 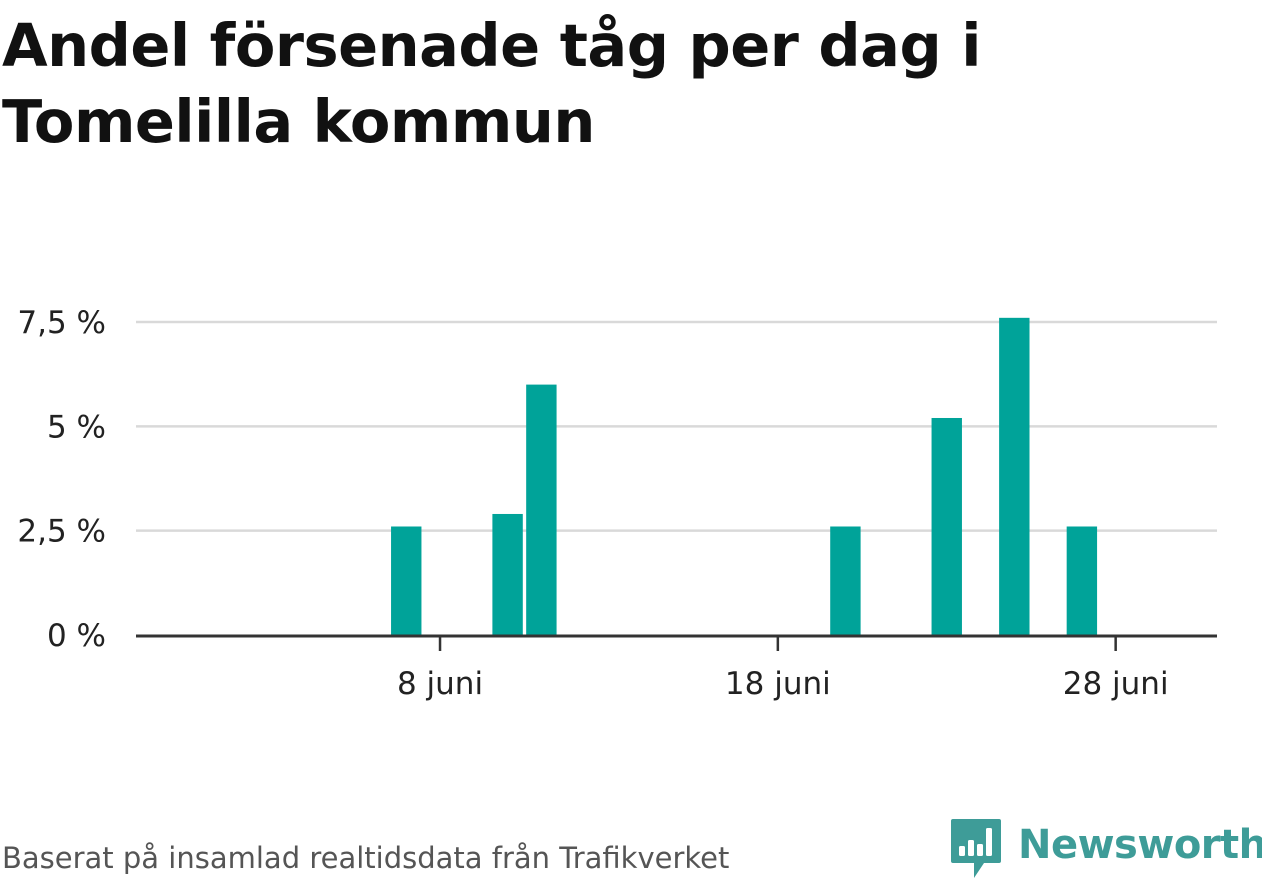 What do you see at coordinates (440, 684) in the screenshot?
I see `x-tick-label: 8 juni` at bounding box center [440, 684].